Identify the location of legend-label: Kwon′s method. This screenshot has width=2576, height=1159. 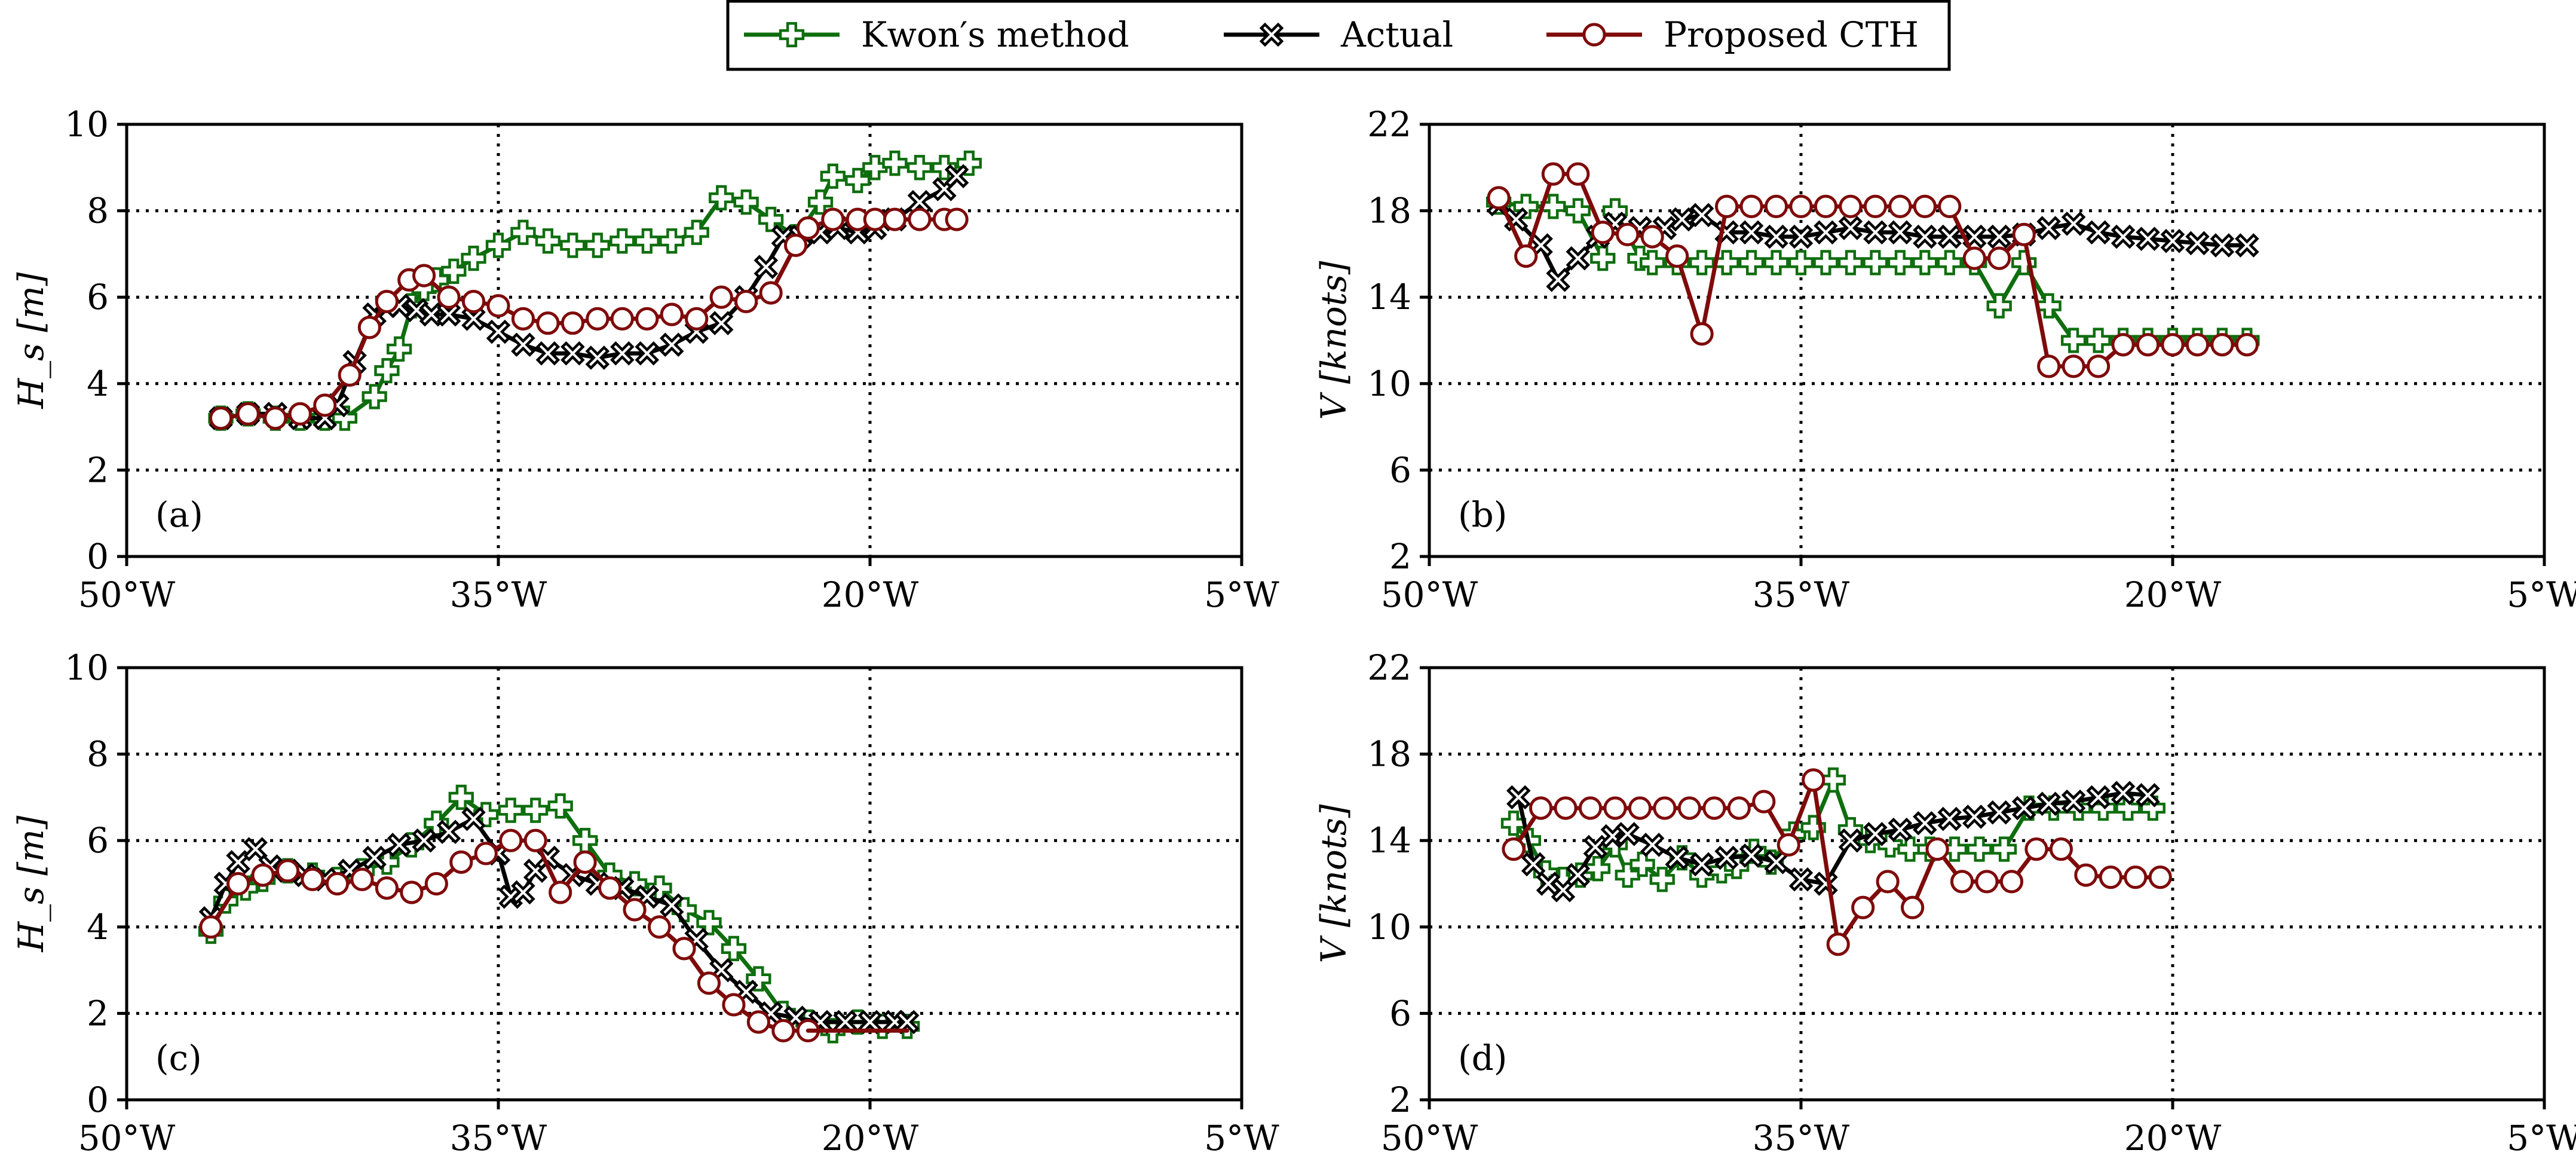
(995, 34).